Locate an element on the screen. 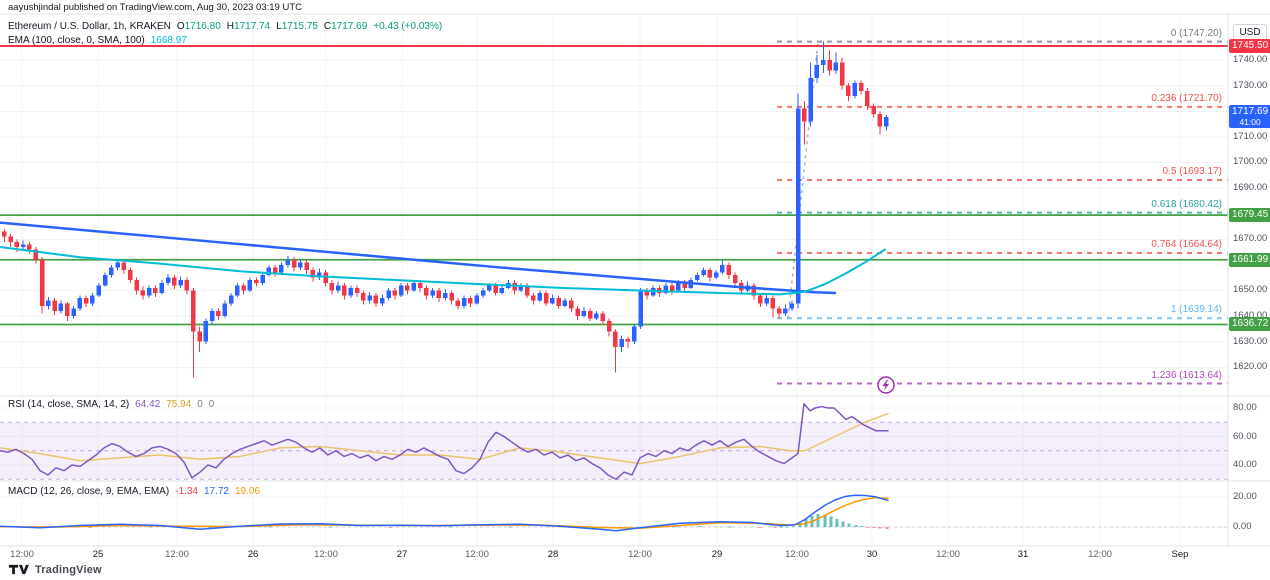  last-price-value: 1717.69 is located at coordinates (1250, 112).